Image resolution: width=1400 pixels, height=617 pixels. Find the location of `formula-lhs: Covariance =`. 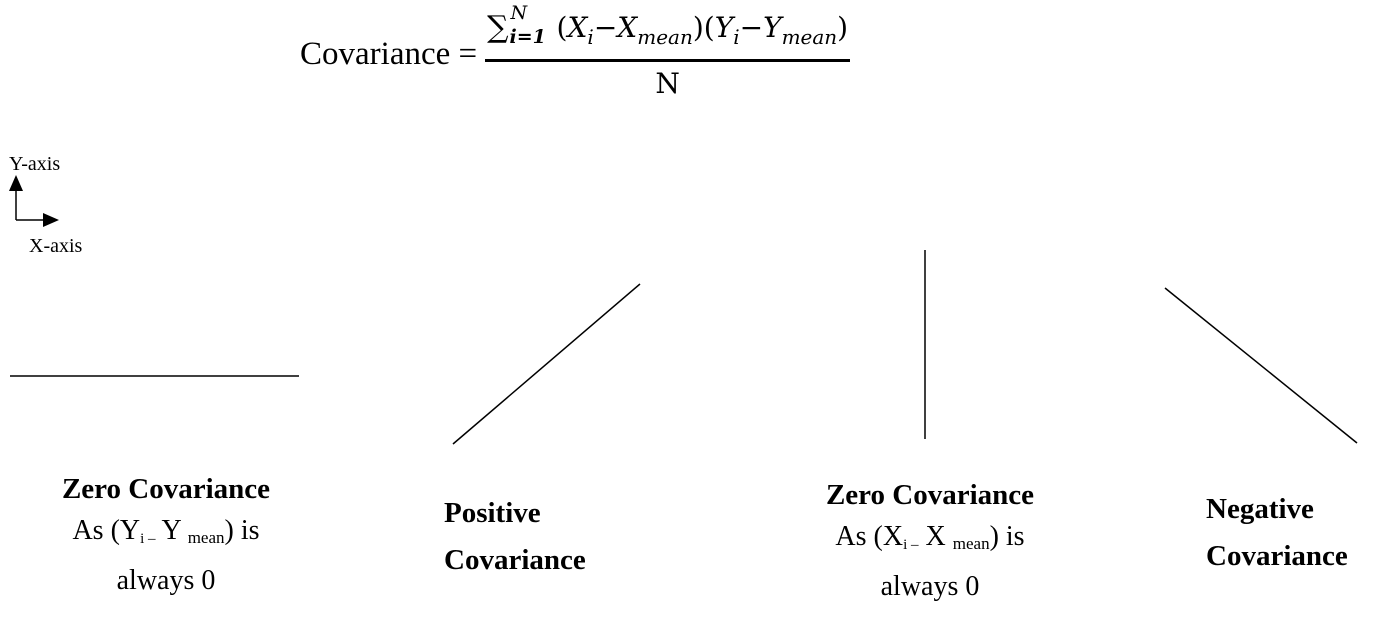

formula-lhs: Covariance = is located at coordinates (389, 53).